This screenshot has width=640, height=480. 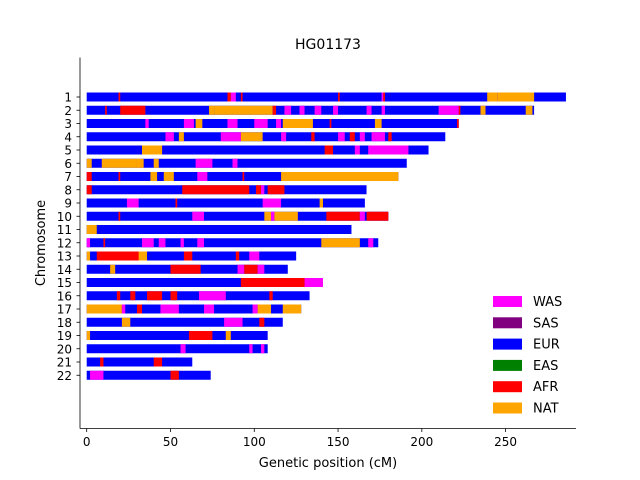 I want to click on y-tick-label: 9, so click(x=68, y=204).